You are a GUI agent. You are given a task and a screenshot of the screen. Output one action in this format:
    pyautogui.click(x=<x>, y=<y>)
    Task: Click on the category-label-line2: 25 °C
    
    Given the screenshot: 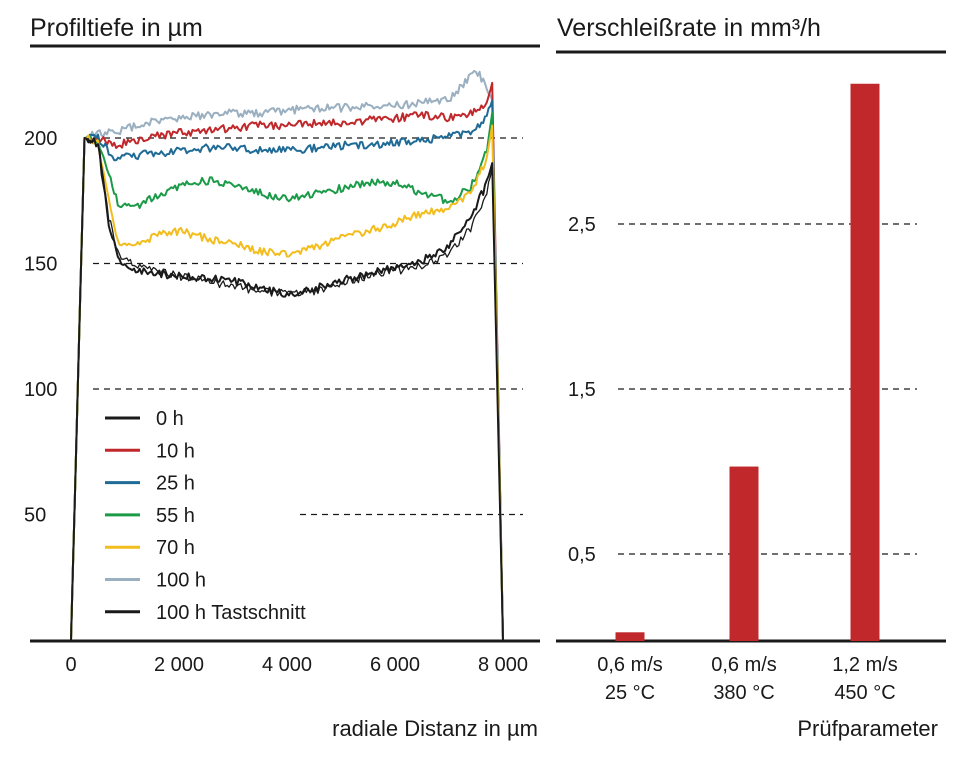 What is the action you would take?
    pyautogui.click(x=630, y=693)
    